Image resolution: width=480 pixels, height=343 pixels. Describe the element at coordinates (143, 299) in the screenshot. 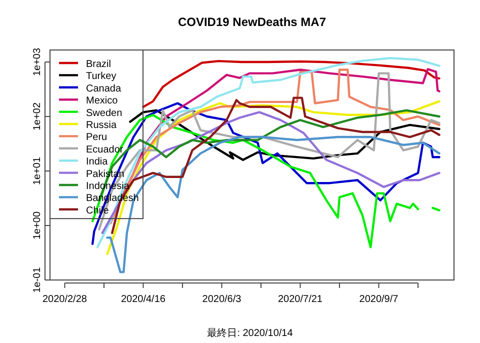

I see `x-tick-label: 2020/4/16` at that location.